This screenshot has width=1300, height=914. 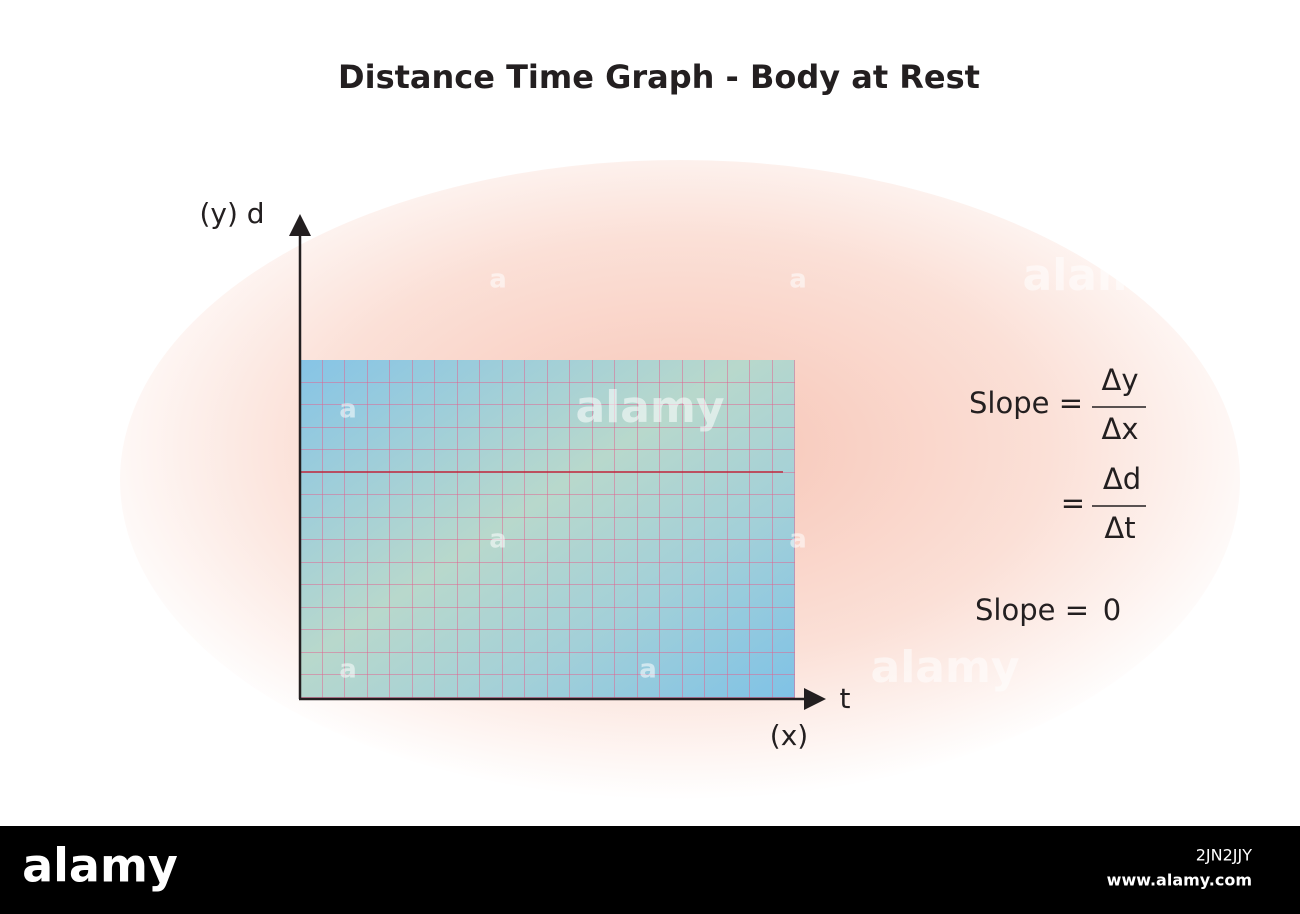 I want to click on y-axis-label: (y) d, so click(x=231, y=213).